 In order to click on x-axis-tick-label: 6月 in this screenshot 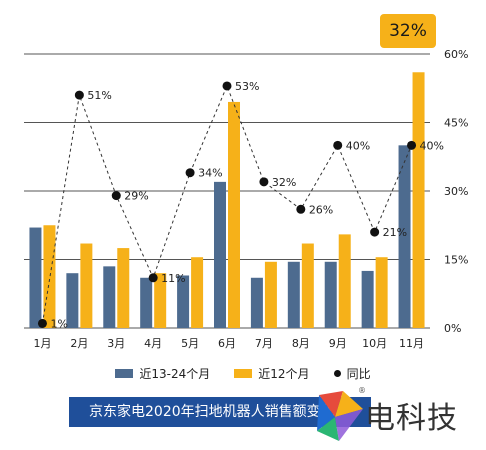, I will do `click(227, 343)`.